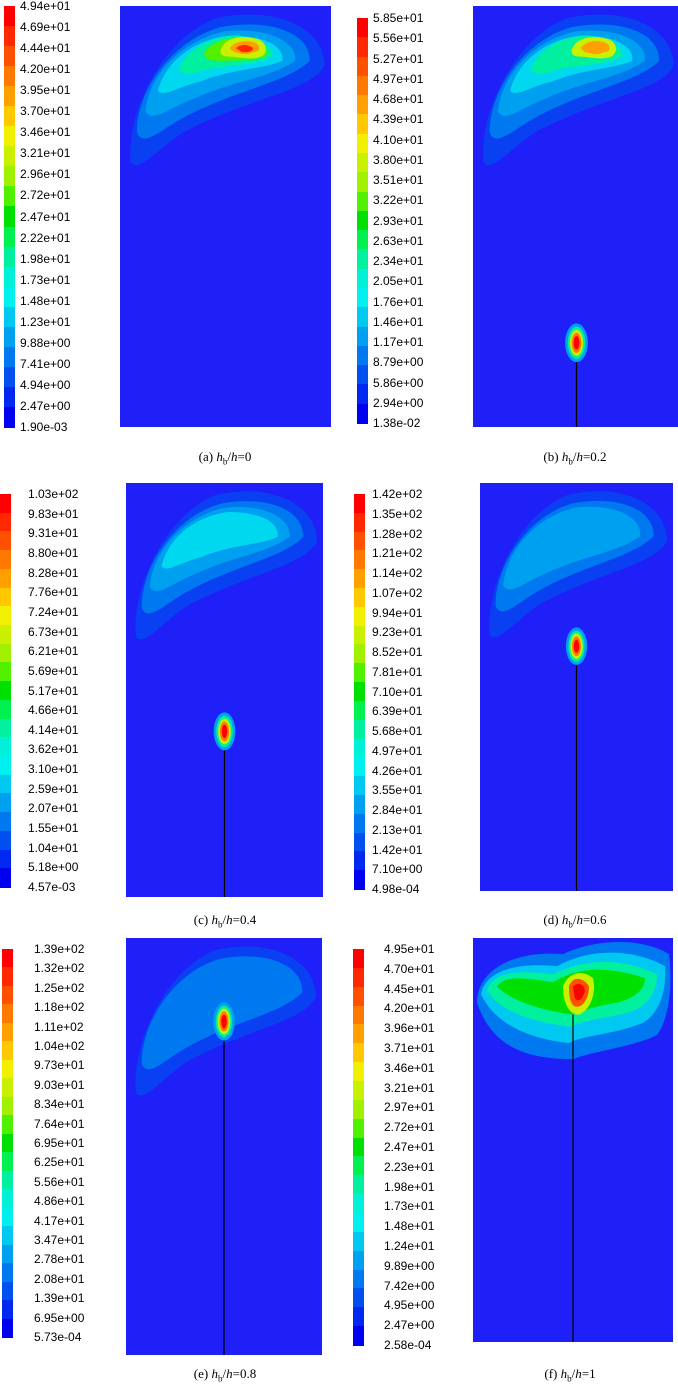 The width and height of the screenshot is (678, 1390). Describe the element at coordinates (53, 533) in the screenshot. I see `colorbar-tick-label: 9.31e+01` at that location.